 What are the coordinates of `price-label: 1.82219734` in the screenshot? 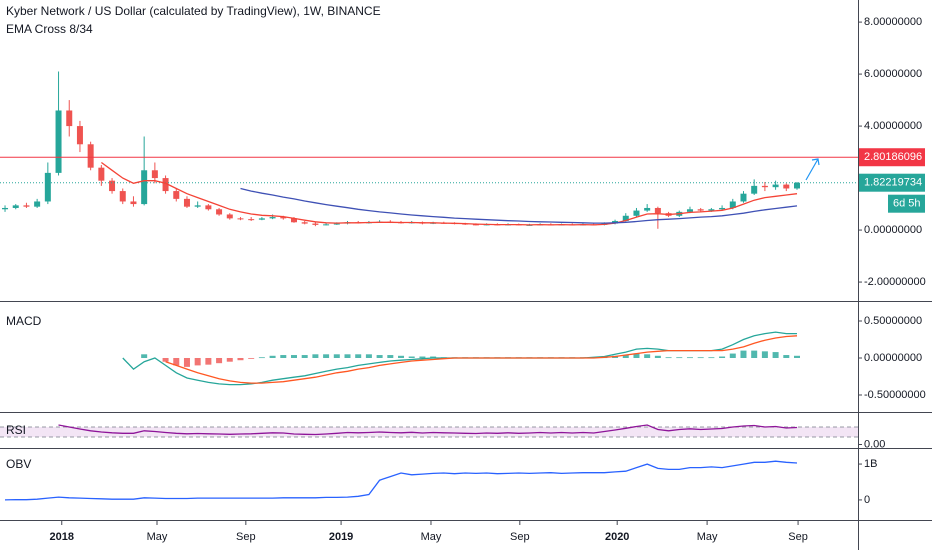 It's located at (893, 183).